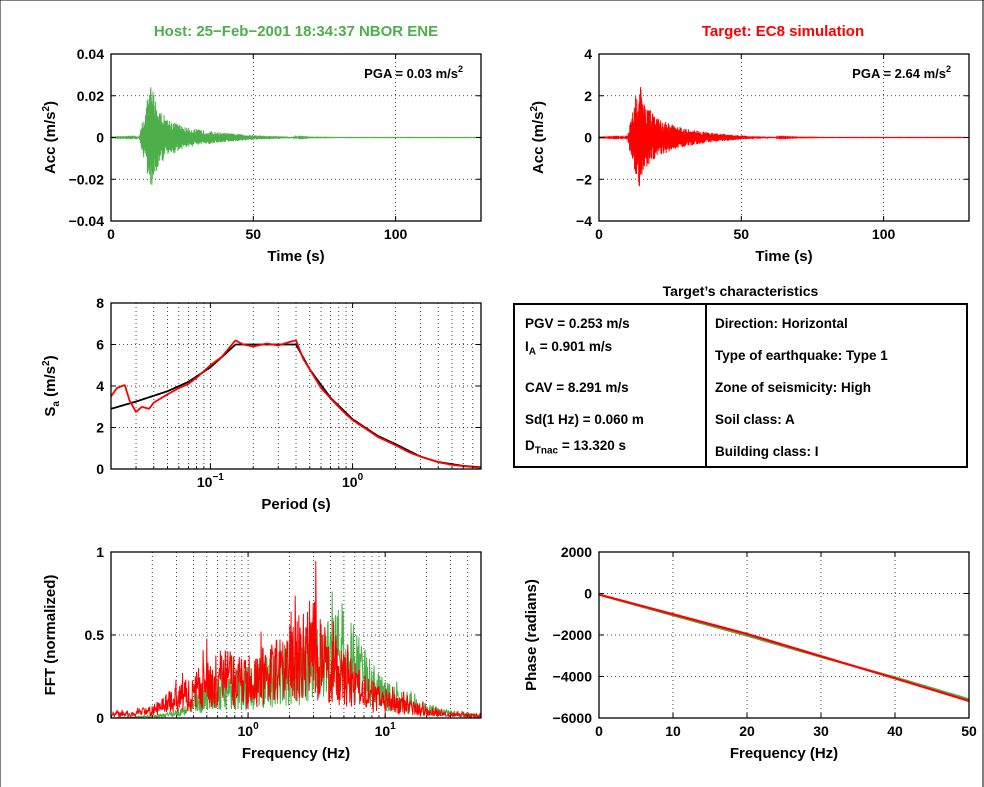 This screenshot has width=984, height=787. Describe the element at coordinates (573, 677) in the screenshot. I see `y-tick-label: −4000` at that location.